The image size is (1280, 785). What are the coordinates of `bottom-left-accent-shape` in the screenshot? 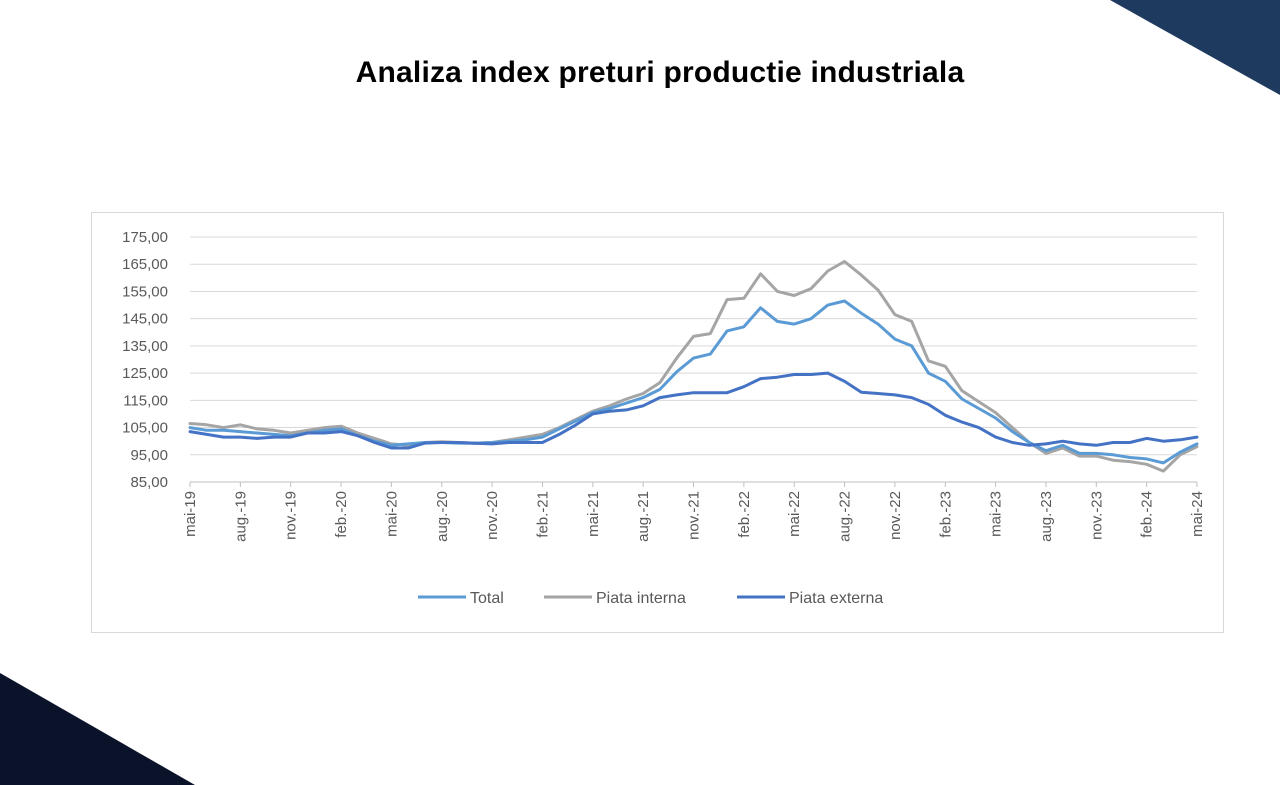 It's located at (97, 729).